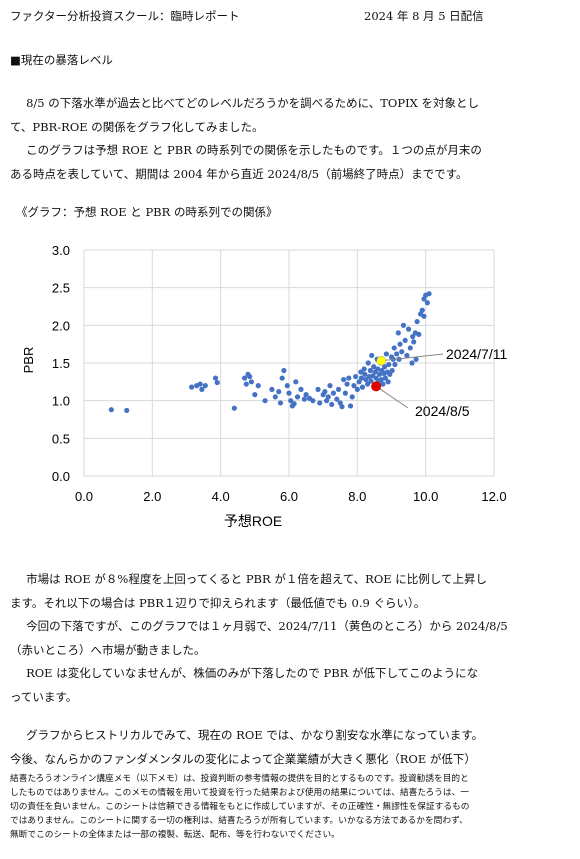 The width and height of the screenshot is (580, 859). I want to click on x-tick-label: 4.0, so click(221, 496).